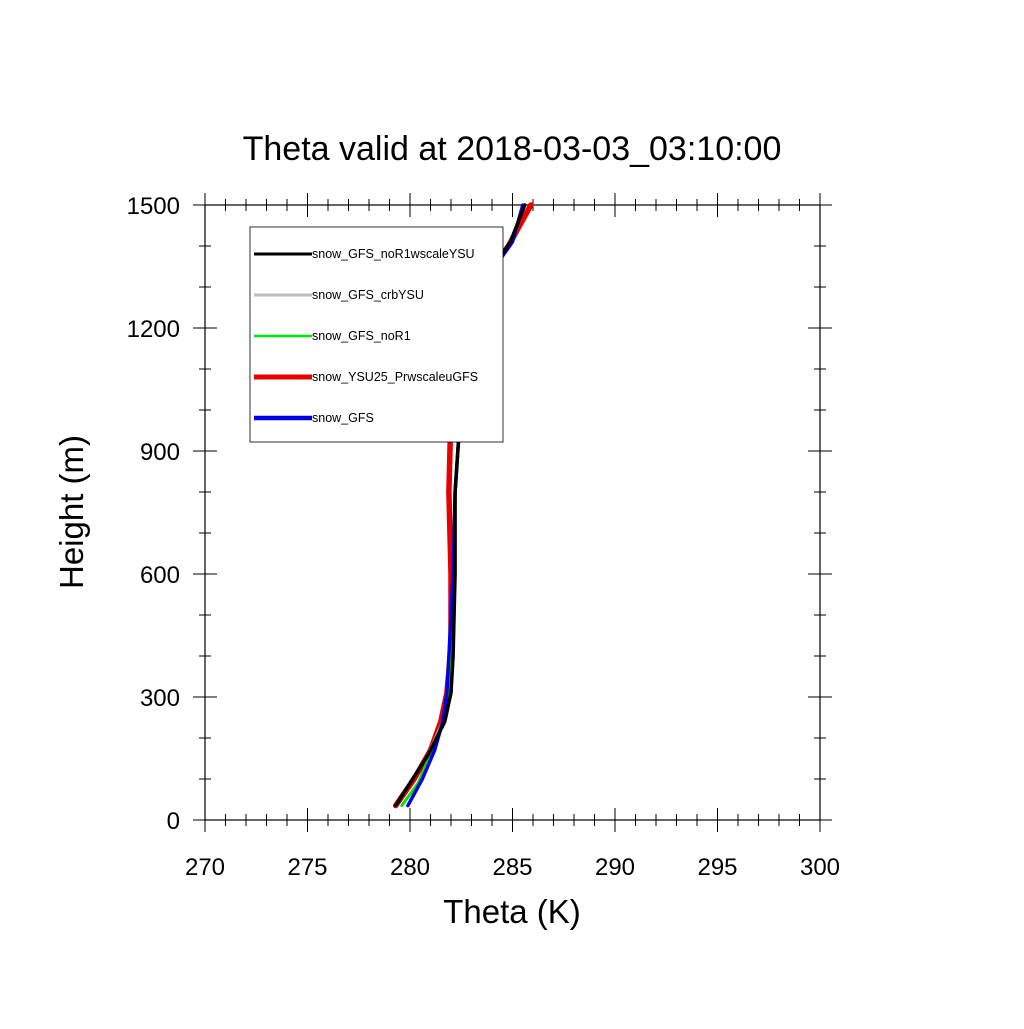  I want to click on y-tick-label: 600, so click(160, 575).